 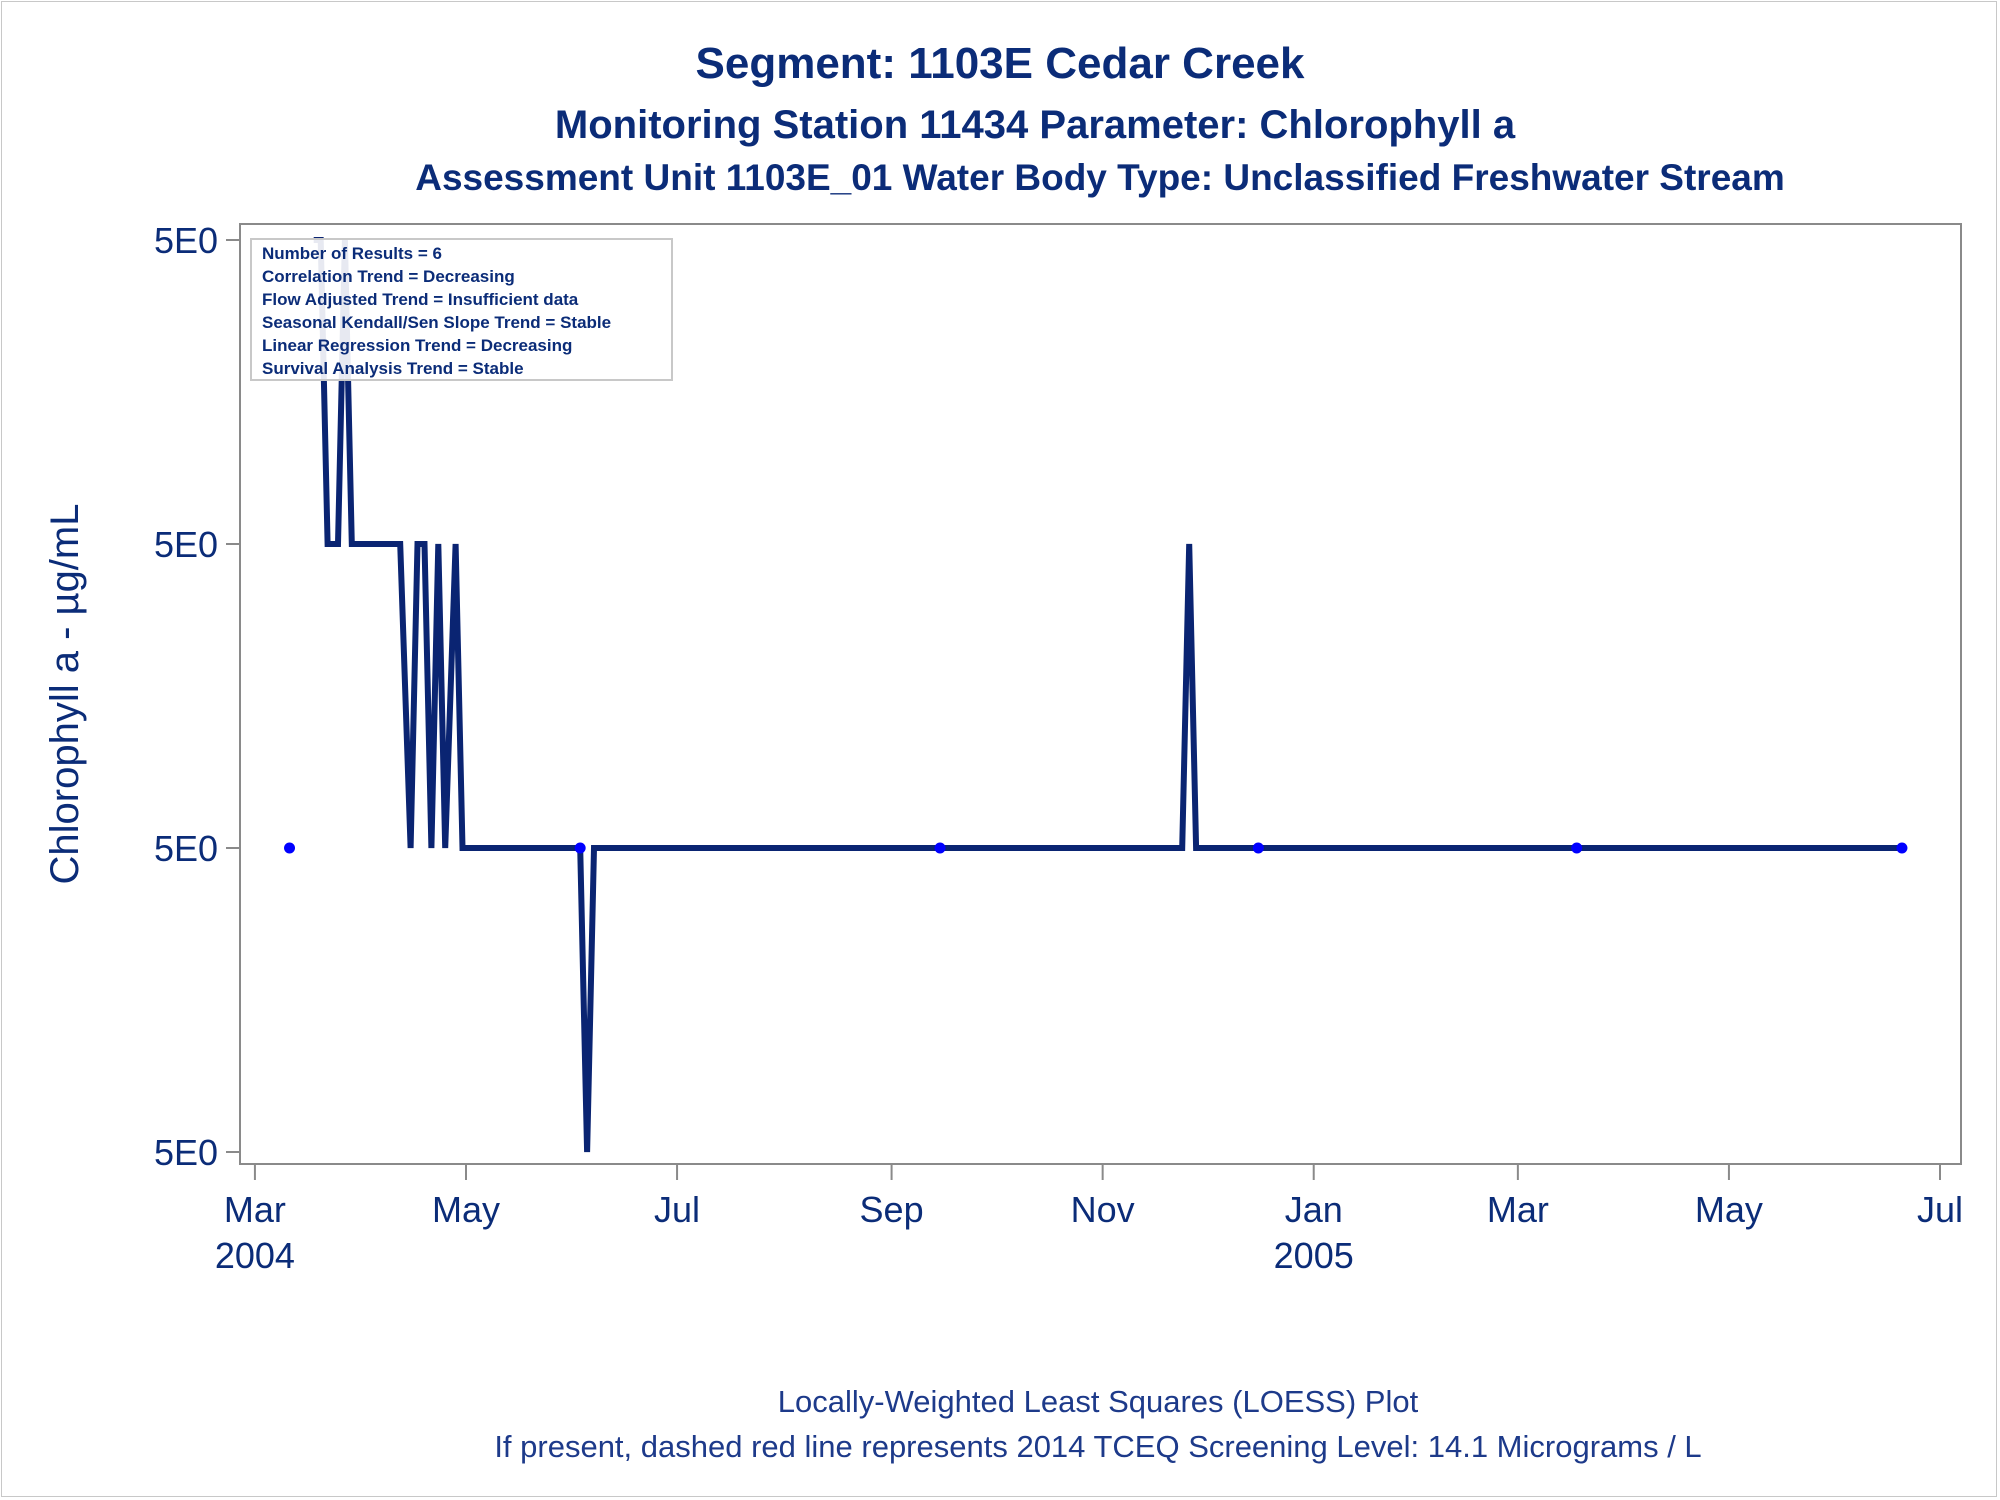 I want to click on stat-flow-adjusted-trend: Flow Adjusted Trend = Insufficient data, so click(x=420, y=299).